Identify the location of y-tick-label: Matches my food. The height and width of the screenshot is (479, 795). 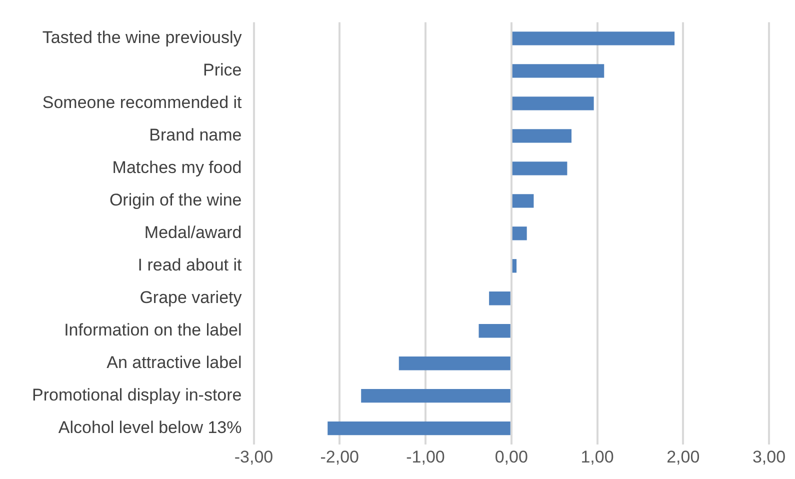
(177, 168).